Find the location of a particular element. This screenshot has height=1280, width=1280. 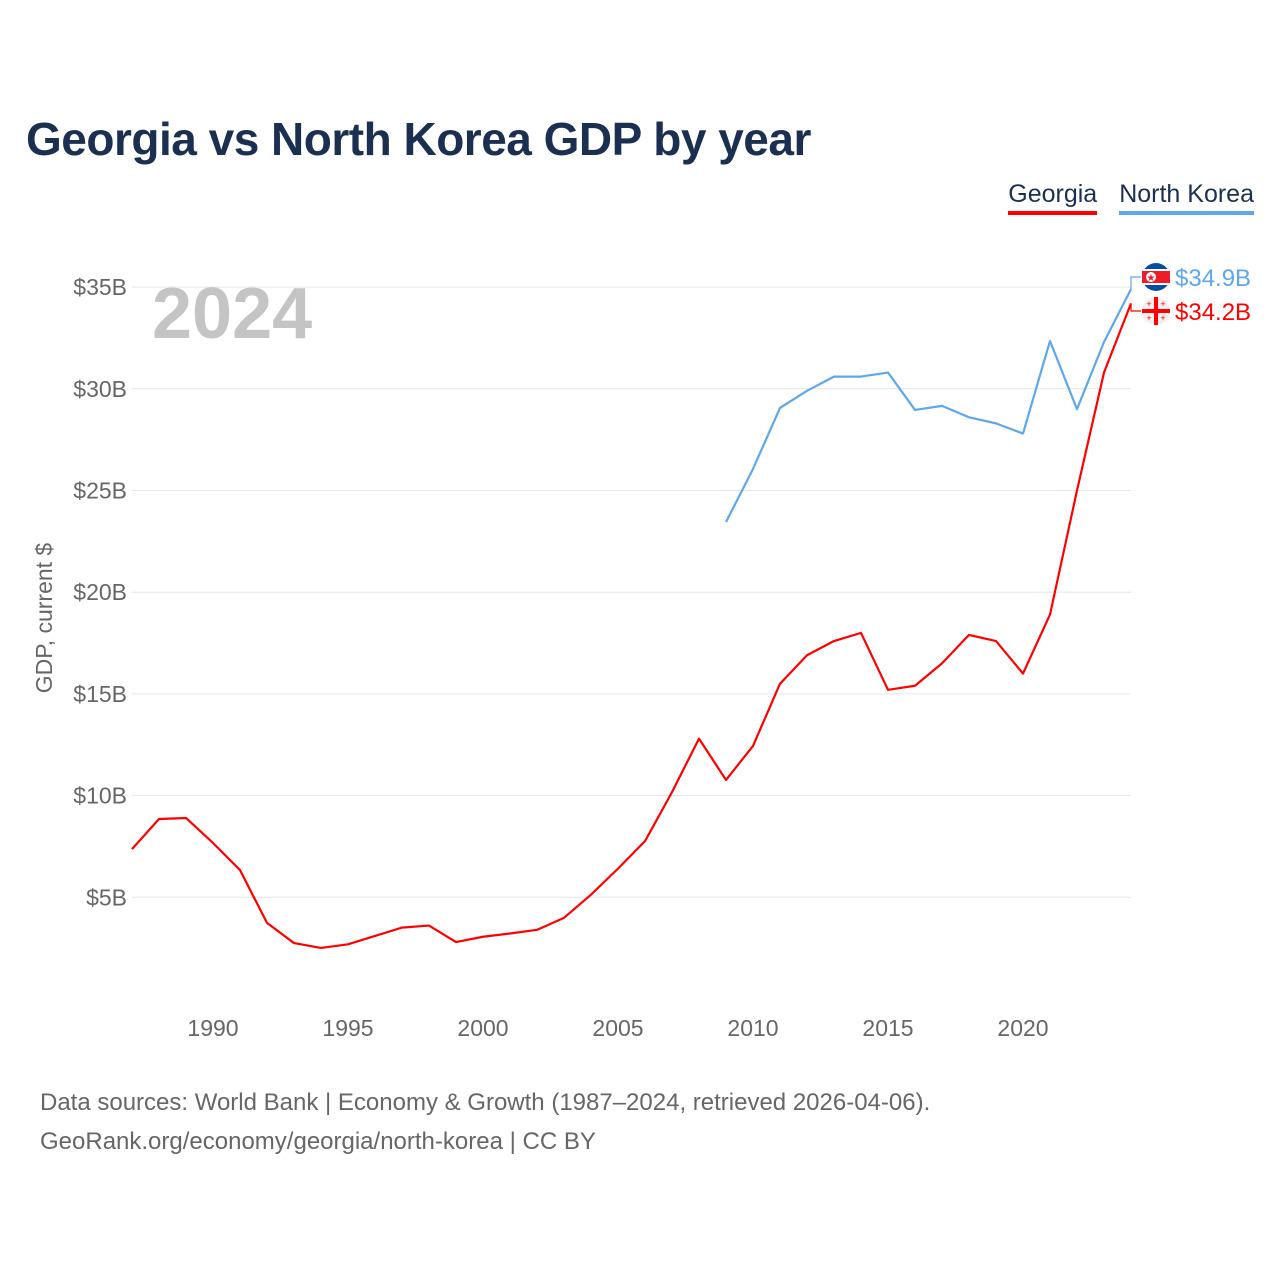

flag-star: ★ is located at coordinates (1151, 278).